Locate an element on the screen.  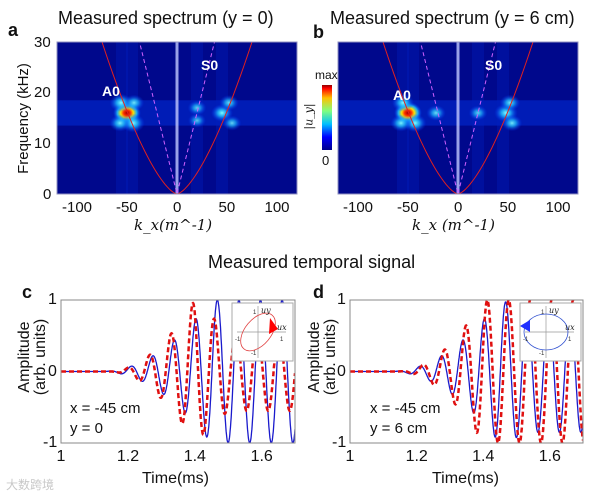
colorbar-max: max is located at coordinates (326, 75).